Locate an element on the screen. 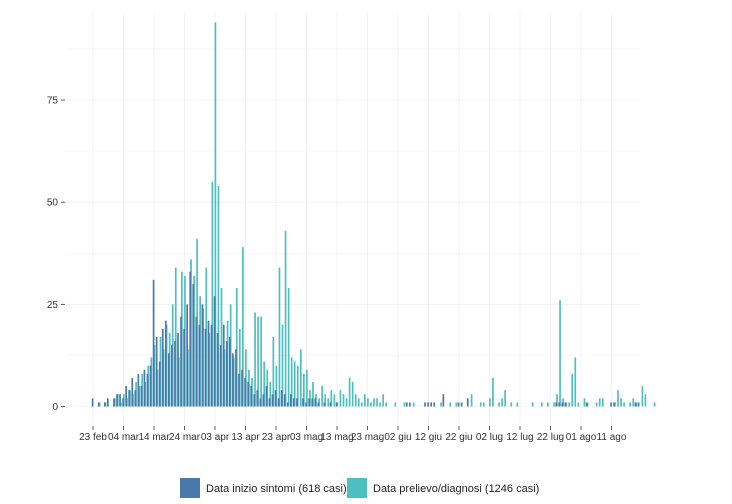 The width and height of the screenshot is (732, 504). legend-swatch-diagnosis is located at coordinates (357, 488).